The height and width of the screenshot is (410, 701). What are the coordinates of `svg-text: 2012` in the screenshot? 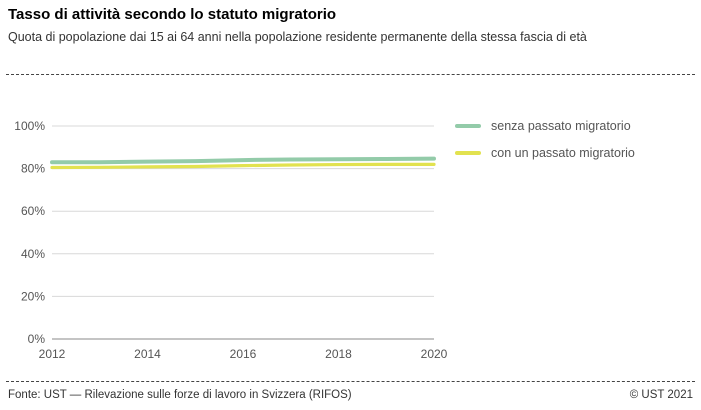 It's located at (52, 354).